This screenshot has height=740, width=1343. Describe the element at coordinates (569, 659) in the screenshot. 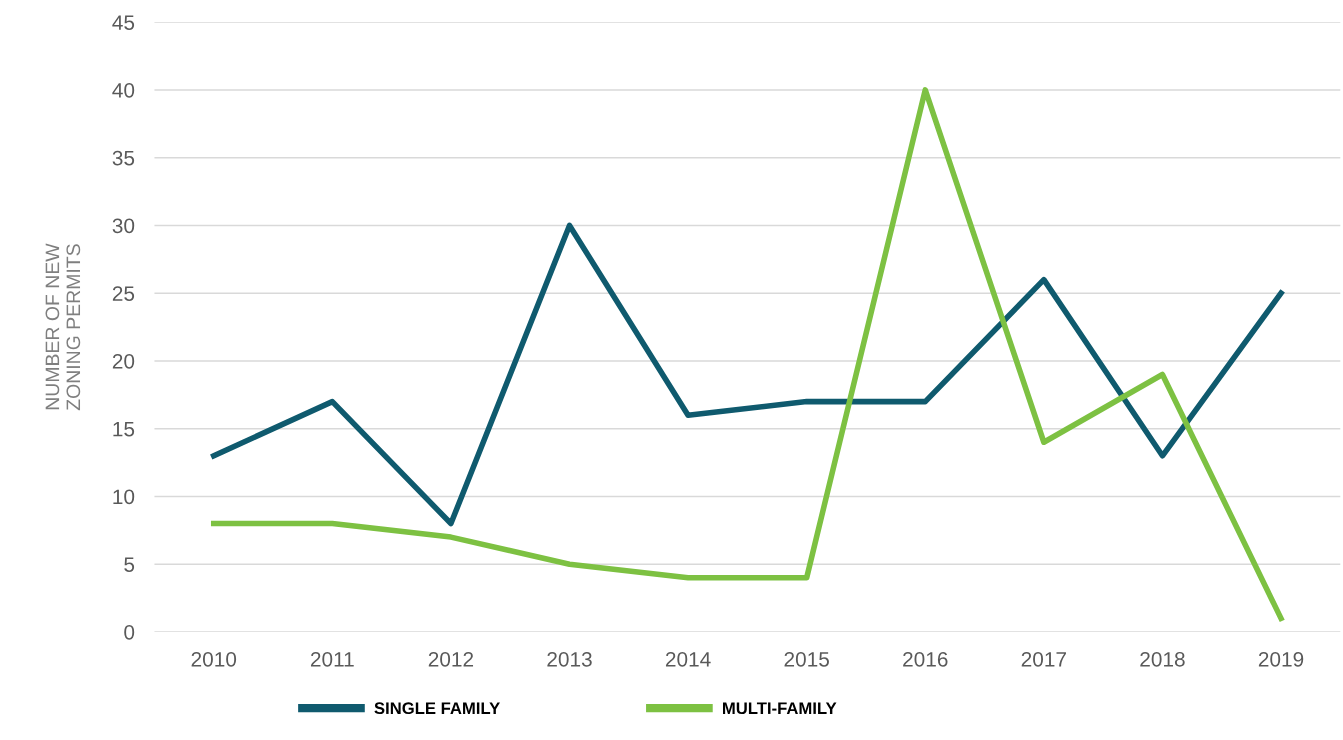

I see `x-tick-label: 2013` at that location.